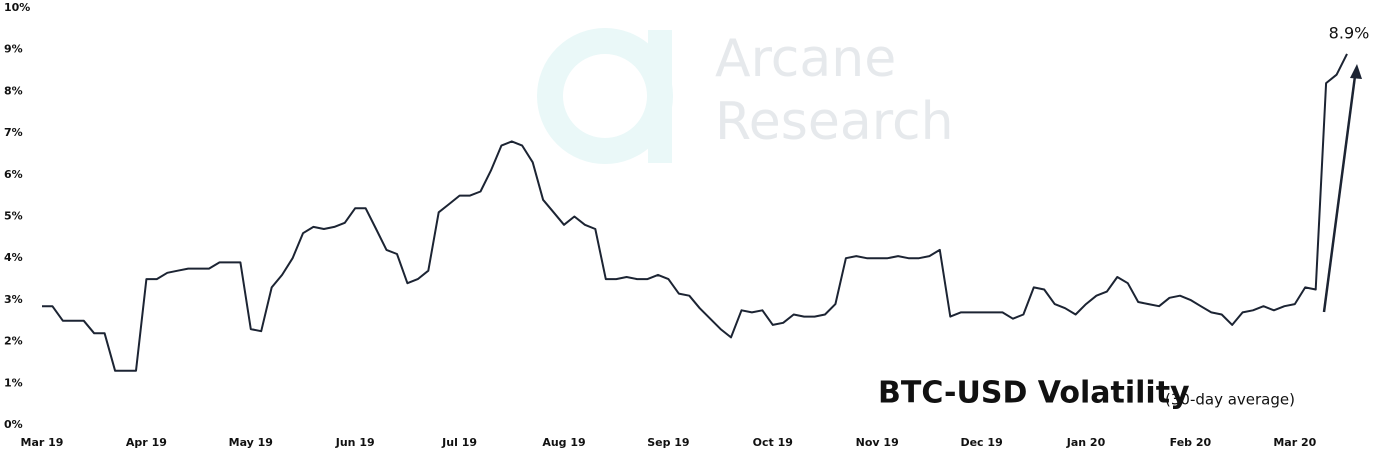 This screenshot has height=456, width=1374. What do you see at coordinates (459, 442) in the screenshot?
I see `x-tick-label: Jul 19` at bounding box center [459, 442].